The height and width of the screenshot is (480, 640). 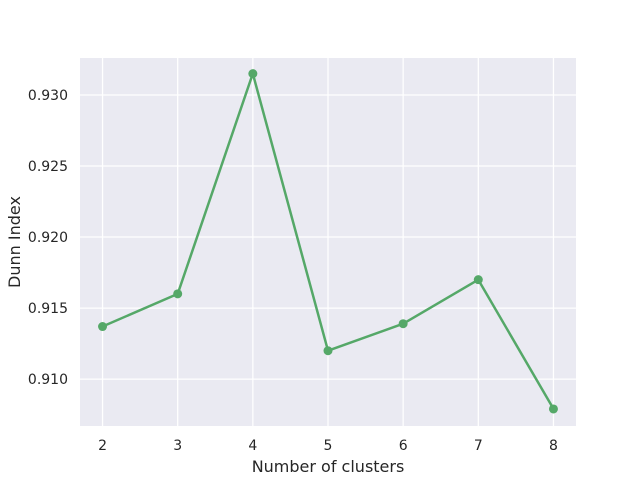 What do you see at coordinates (328, 466) in the screenshot?
I see `x-axis-label: Number of clusters` at bounding box center [328, 466].